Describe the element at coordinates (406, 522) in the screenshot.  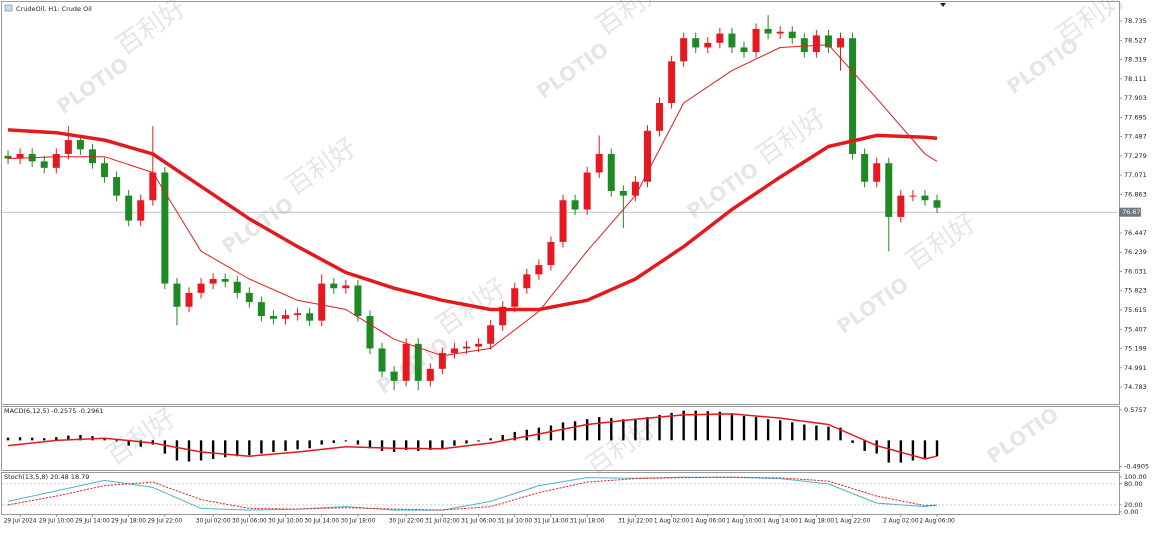
I see `x-tick-label: 30 Jul 22:00` at that location.